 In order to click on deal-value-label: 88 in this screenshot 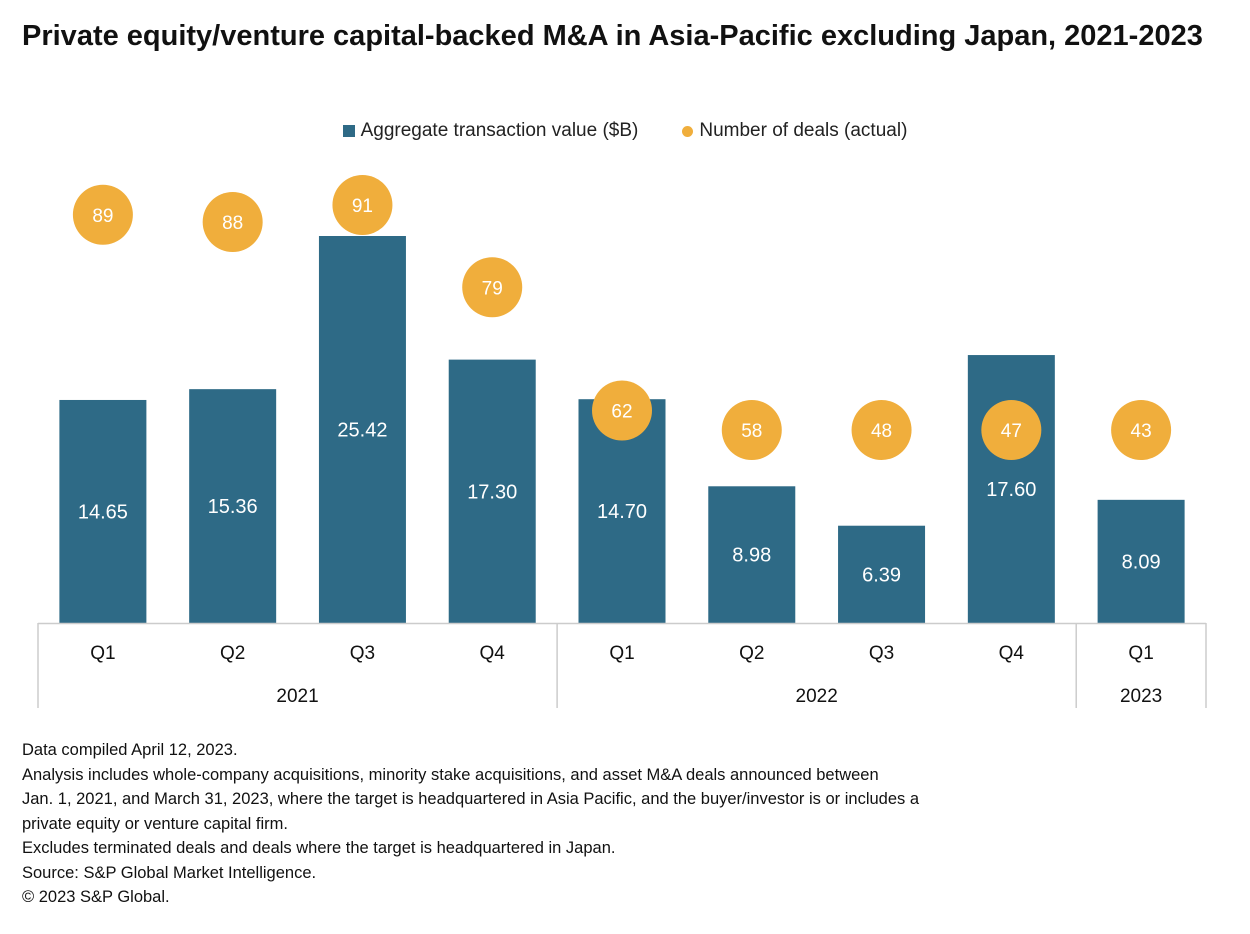, I will do `click(232, 223)`.